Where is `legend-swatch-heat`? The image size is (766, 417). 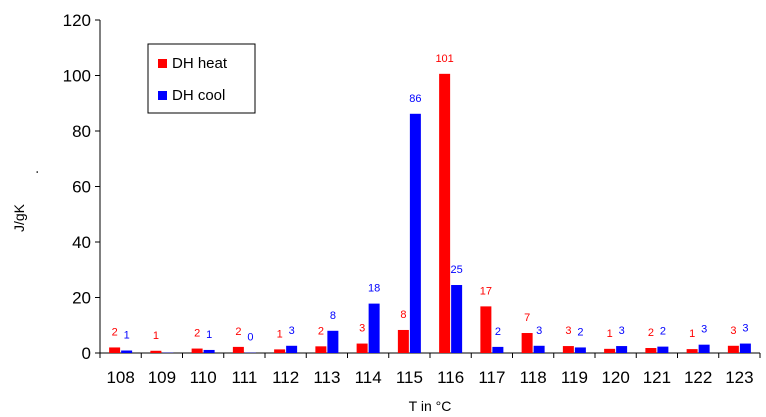 legend-swatch-heat is located at coordinates (162, 63).